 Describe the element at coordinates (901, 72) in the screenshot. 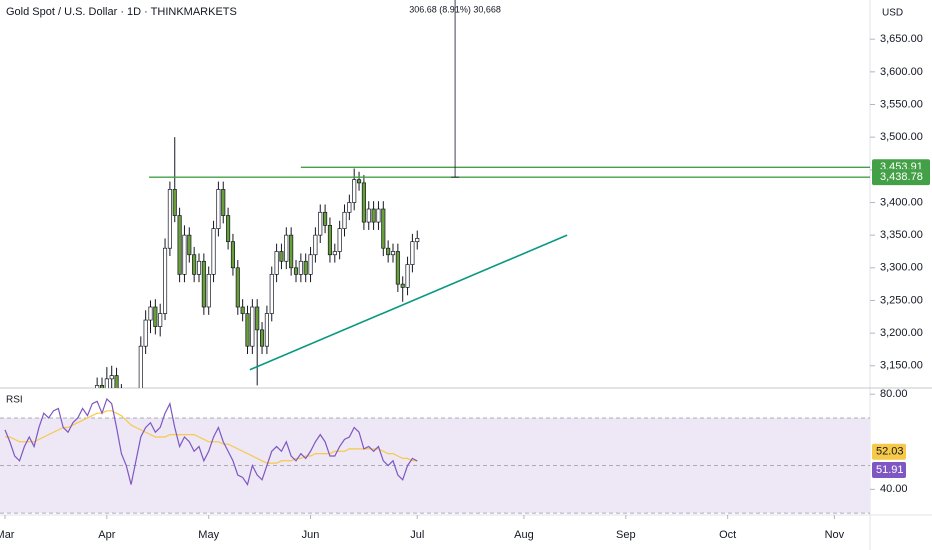

I see `y-tick-label: 3,600.00` at that location.